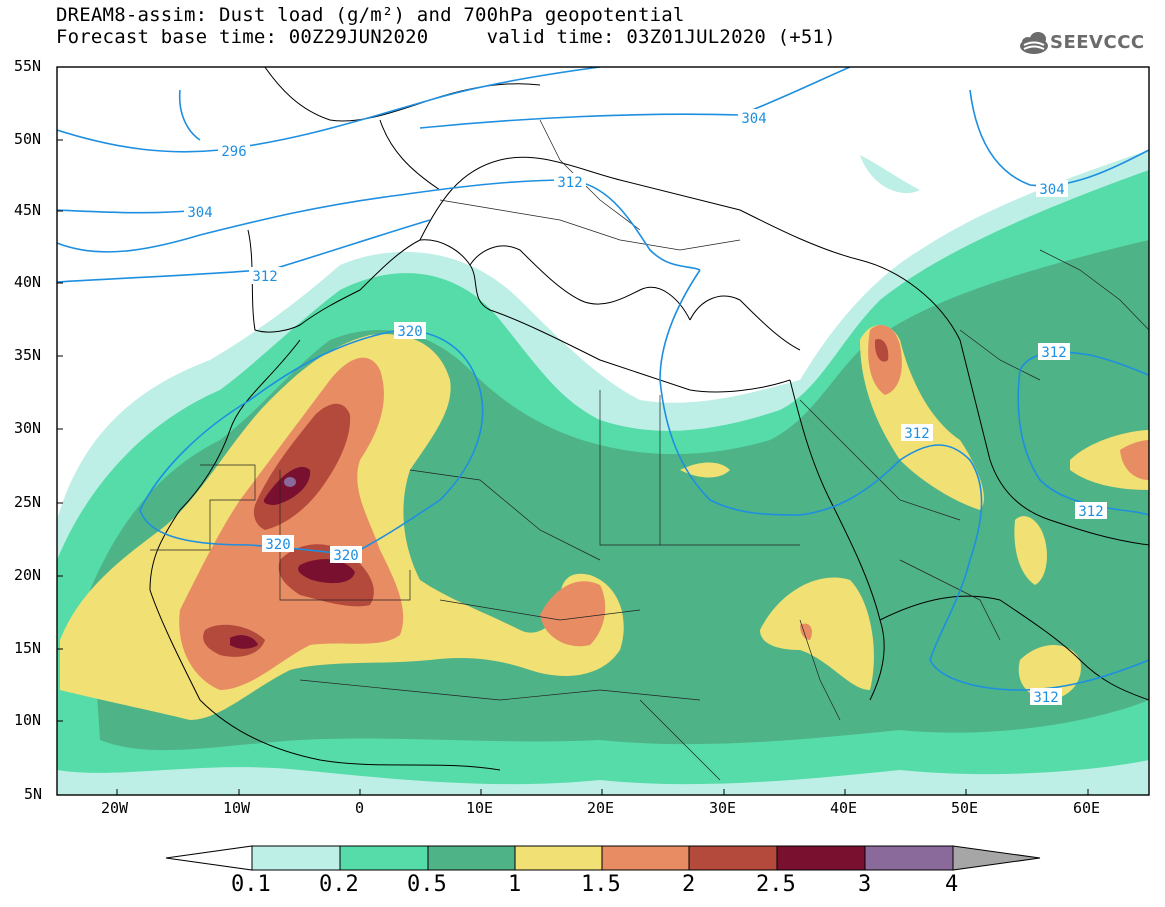  Describe the element at coordinates (661, 37) in the screenshot. I see `valid-time-label: valid time: 03Z01JUL2020 (+51)` at that location.